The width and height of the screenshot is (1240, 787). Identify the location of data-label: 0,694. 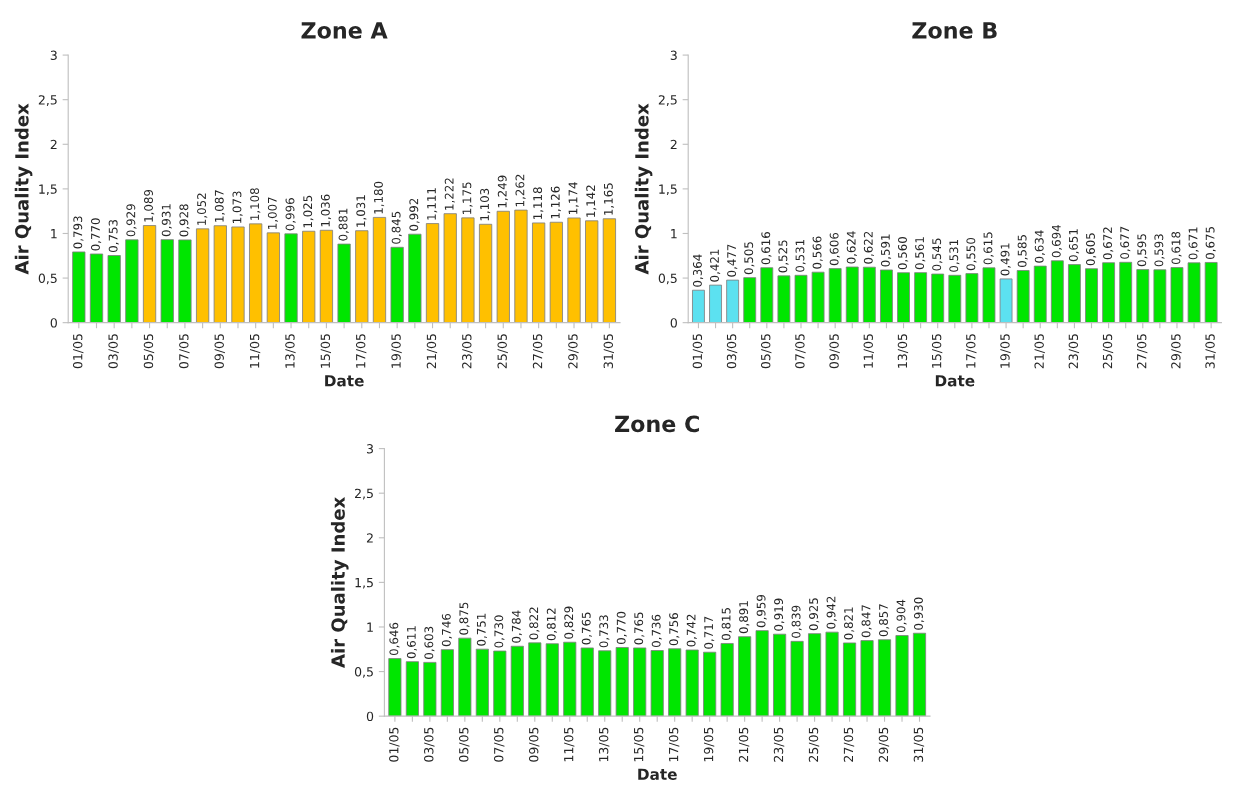
(1056, 241).